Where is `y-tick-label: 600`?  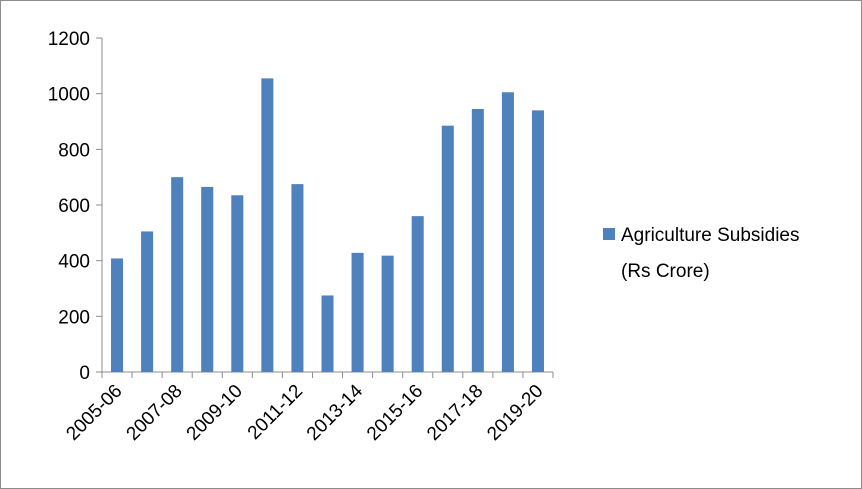
y-tick-label: 600 is located at coordinates (74, 206).